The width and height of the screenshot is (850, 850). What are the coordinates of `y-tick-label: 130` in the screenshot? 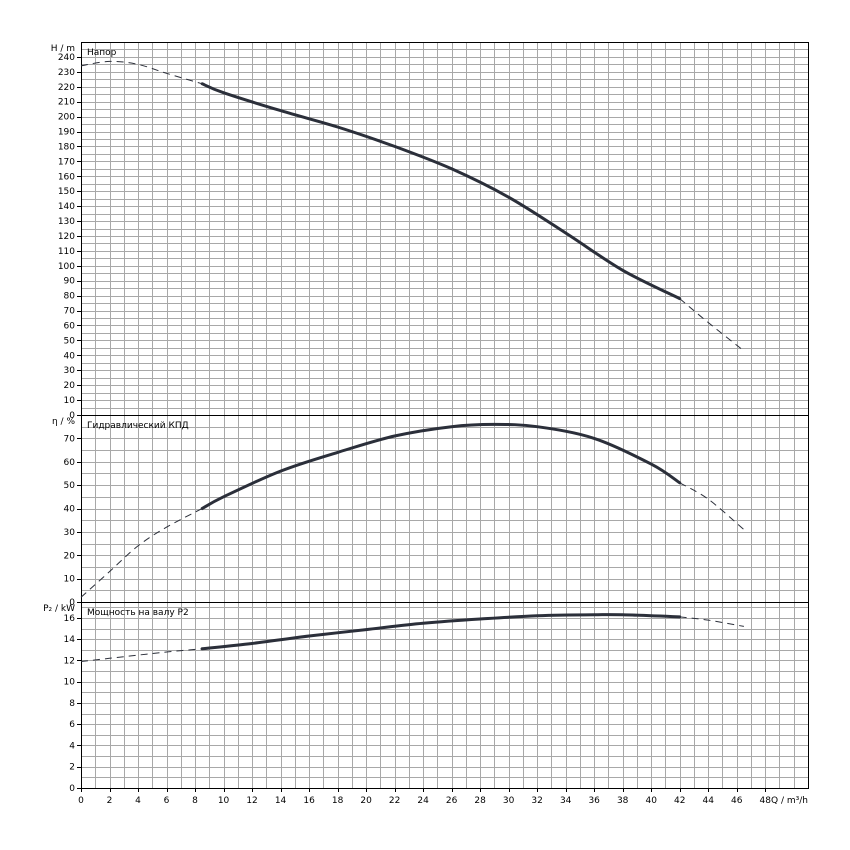 It's located at (66, 222).